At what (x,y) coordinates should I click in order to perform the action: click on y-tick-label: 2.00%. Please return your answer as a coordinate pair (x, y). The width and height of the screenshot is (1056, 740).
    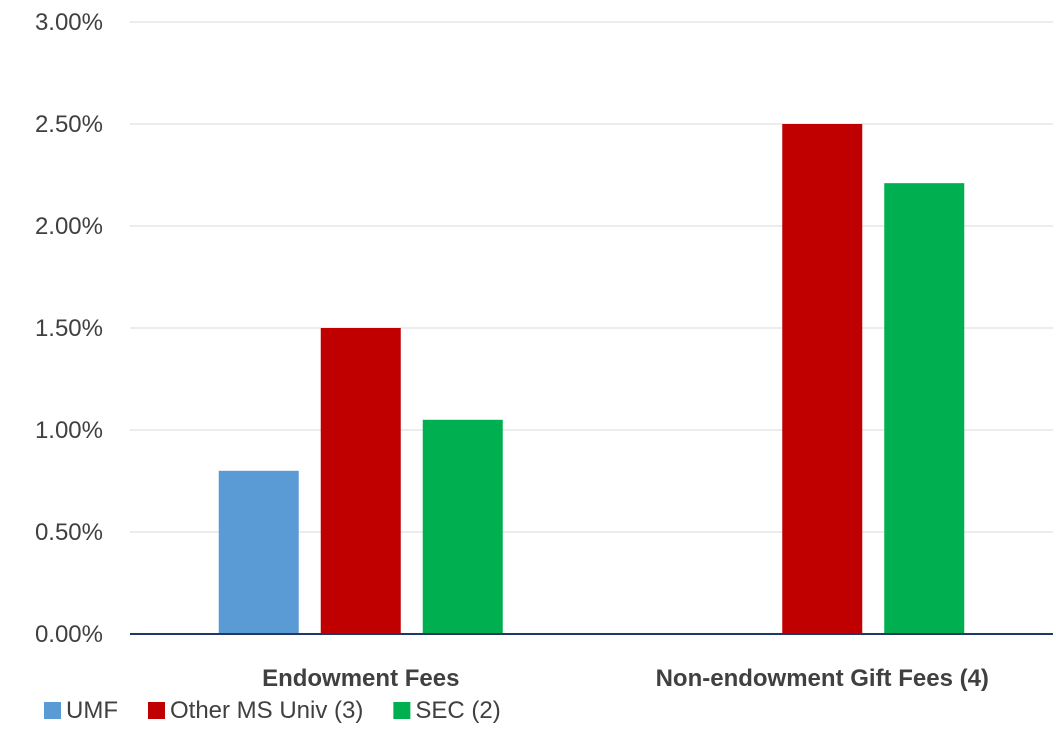
    Looking at the image, I should click on (69, 226).